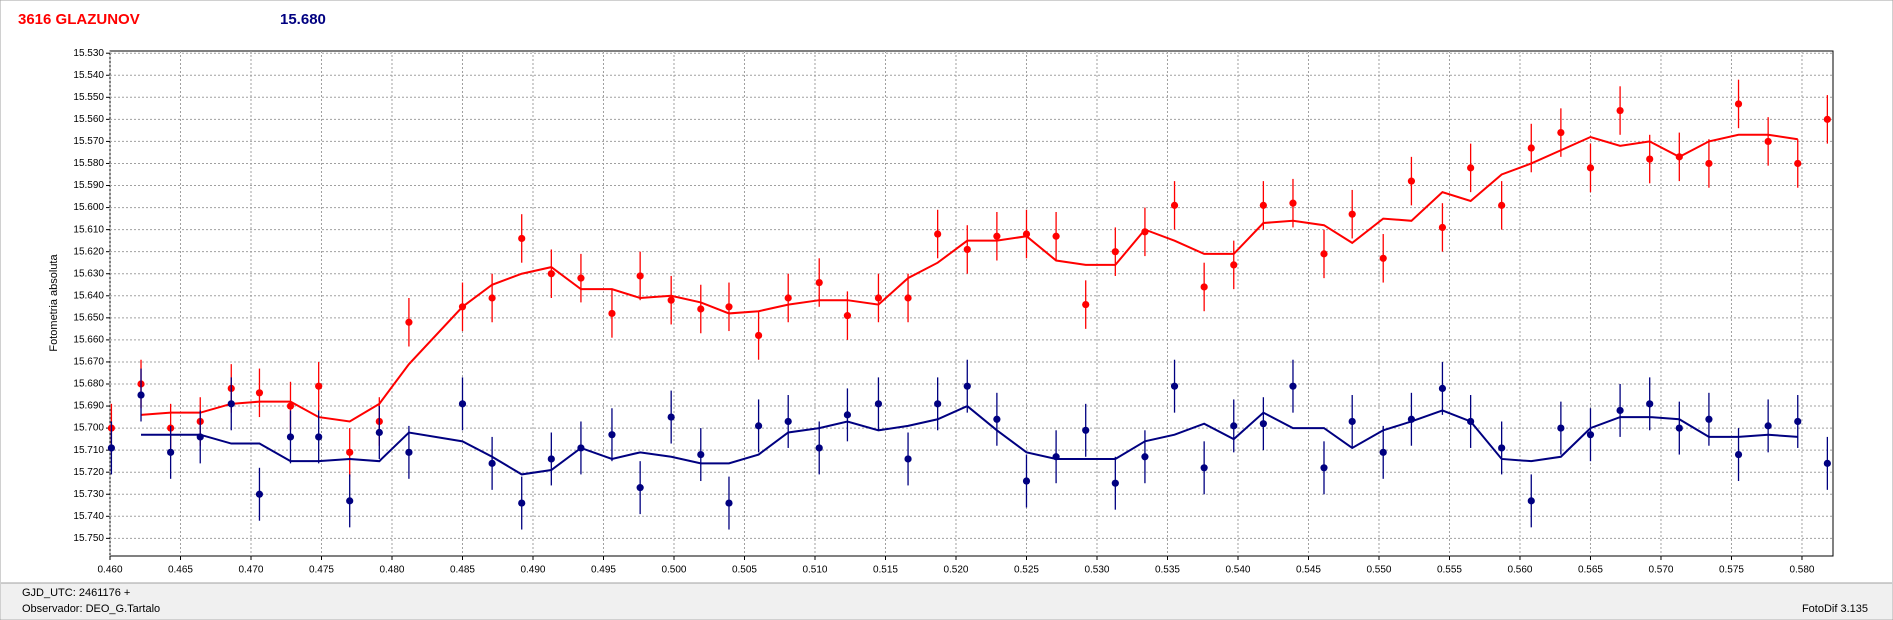  I want to click on x-tick-label: 0.460, so click(109, 570).